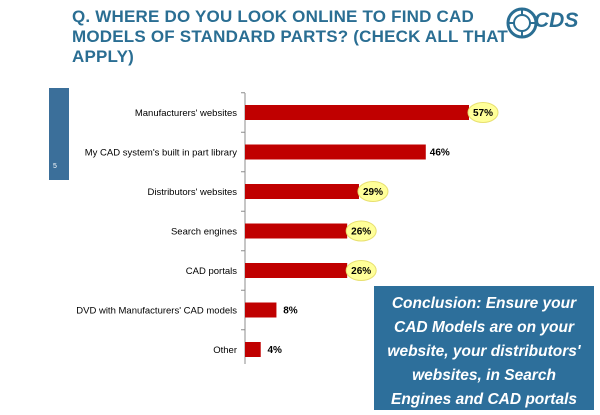  What do you see at coordinates (290, 311) in the screenshot?
I see `data-label: 8%` at bounding box center [290, 311].